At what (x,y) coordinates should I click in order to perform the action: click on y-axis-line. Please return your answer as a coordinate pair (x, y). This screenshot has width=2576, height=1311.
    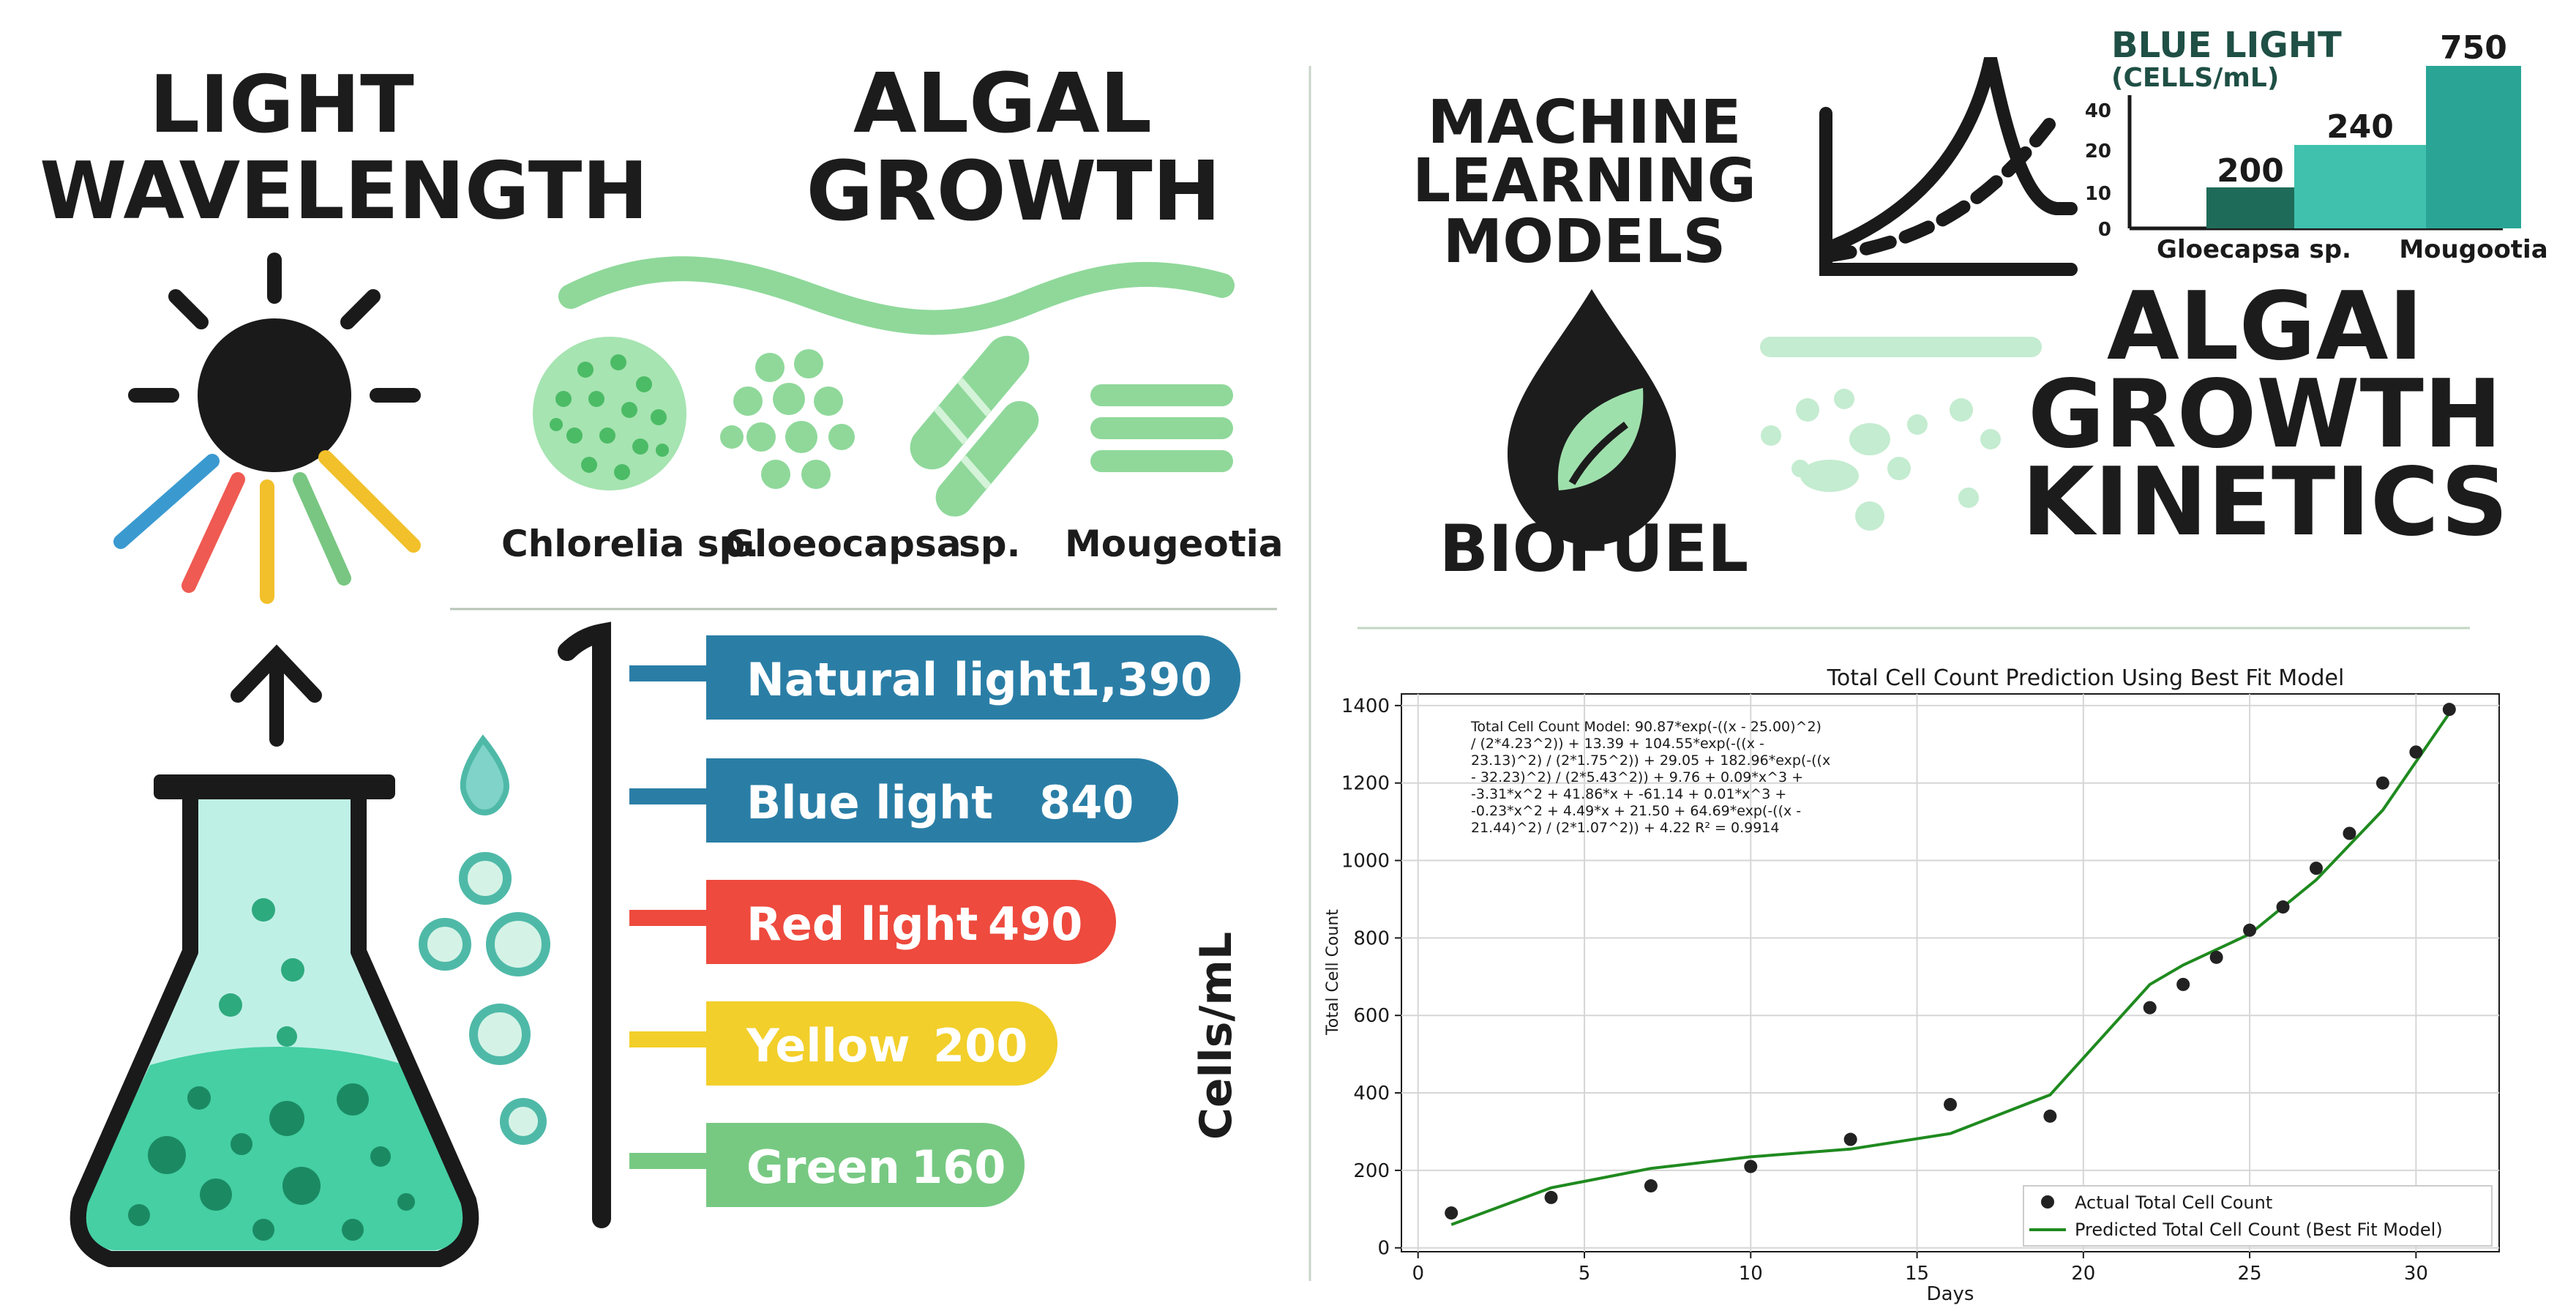
    Looking at the image, I should click on (584, 924).